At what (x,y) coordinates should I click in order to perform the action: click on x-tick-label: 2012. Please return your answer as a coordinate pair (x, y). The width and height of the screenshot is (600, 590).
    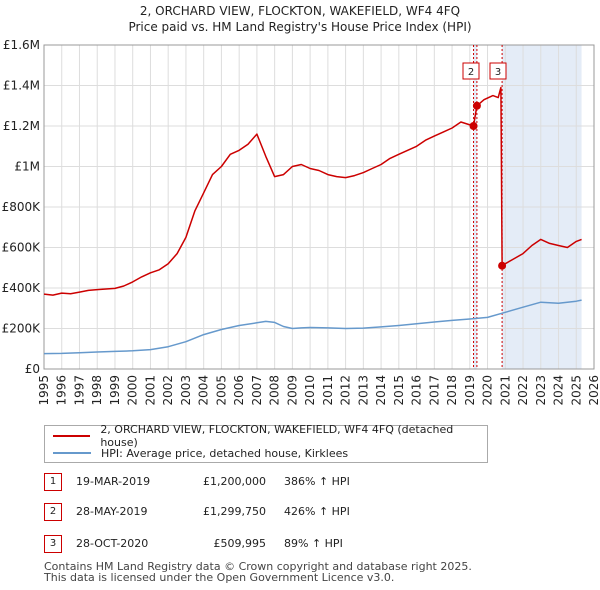
    Looking at the image, I should click on (346, 390).